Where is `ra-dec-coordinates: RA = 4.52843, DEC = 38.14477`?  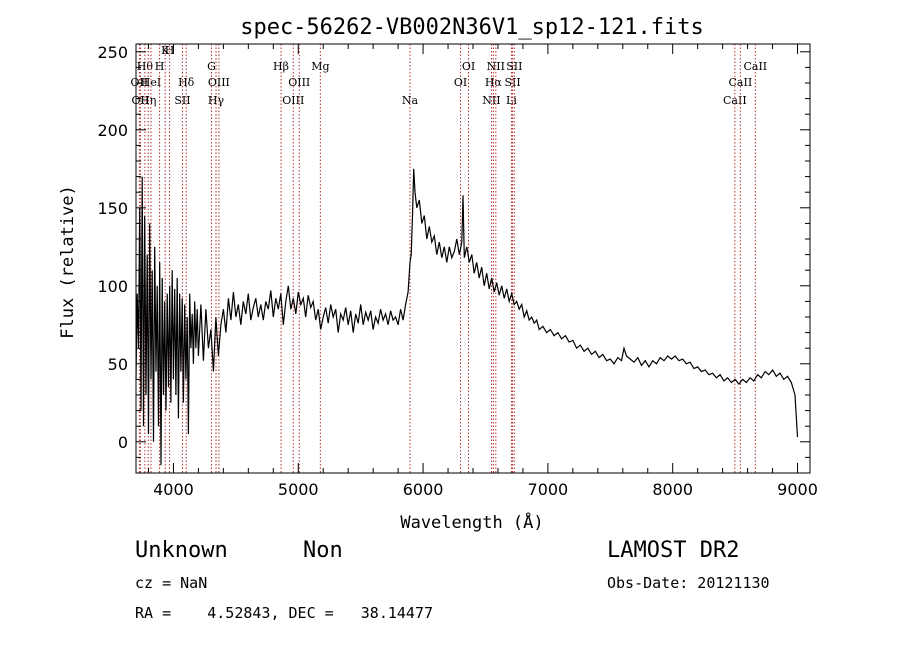 ra-dec-coordinates: RA = 4.52843, DEC = 38.14477 is located at coordinates (284, 613).